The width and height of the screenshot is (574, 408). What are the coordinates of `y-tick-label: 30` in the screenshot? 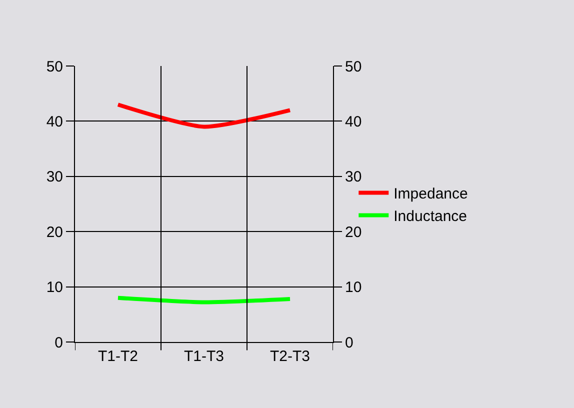 It's located at (54, 177).